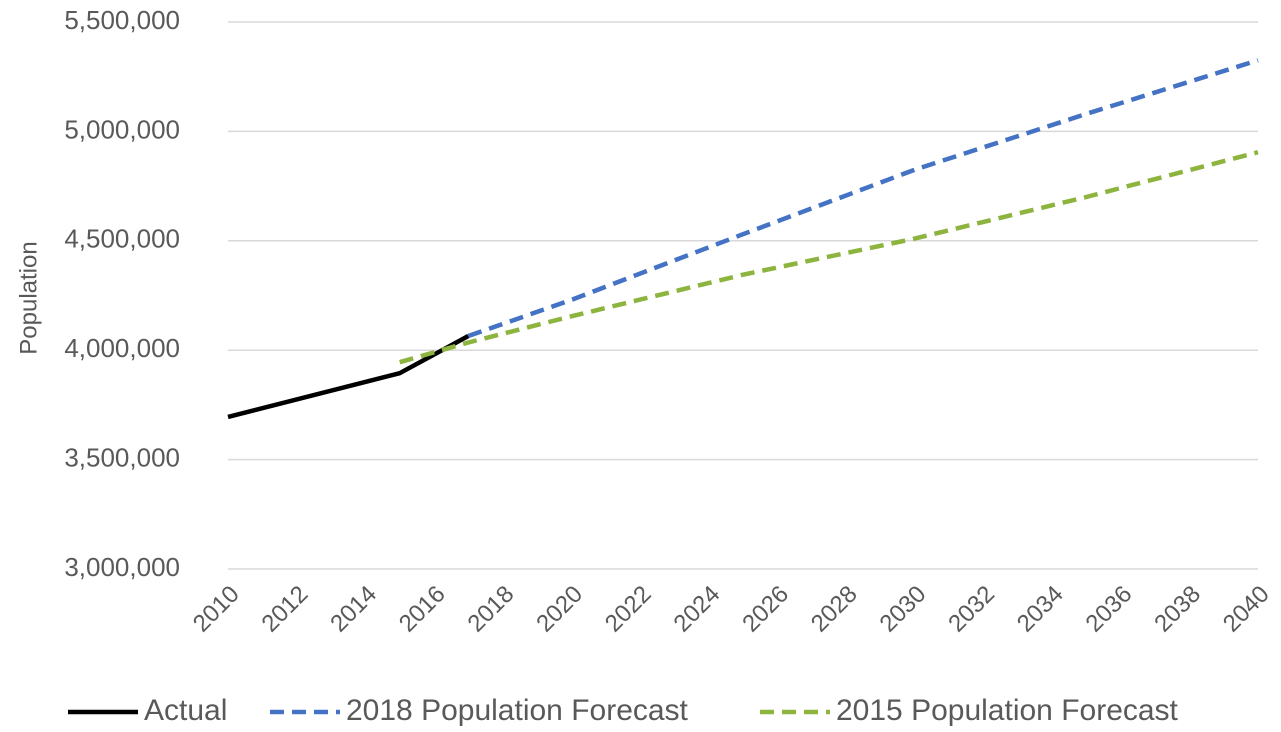 This screenshot has height=732, width=1281. I want to click on x-tick-label: 2034, so click(1040, 609).